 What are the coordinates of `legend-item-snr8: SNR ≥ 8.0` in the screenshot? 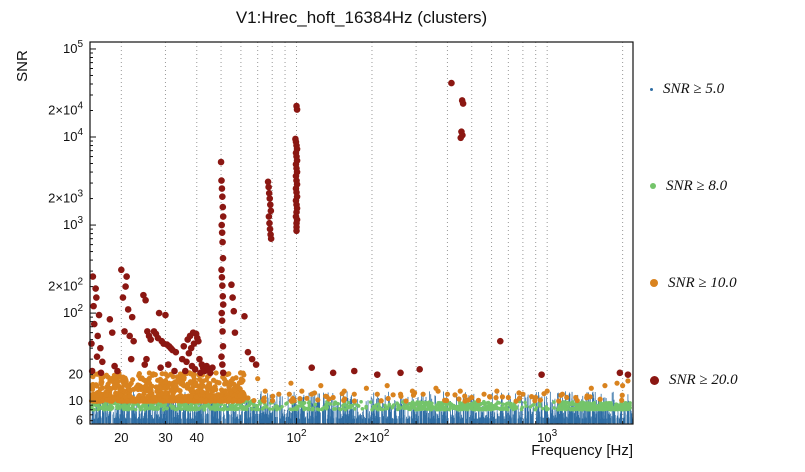 It's located at (688, 186).